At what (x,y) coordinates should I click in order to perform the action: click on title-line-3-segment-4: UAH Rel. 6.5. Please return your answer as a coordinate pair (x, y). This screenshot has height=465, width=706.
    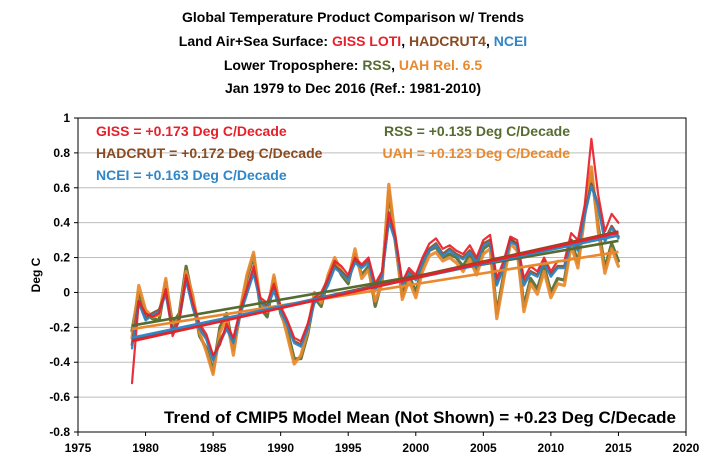
    Looking at the image, I should click on (440, 65).